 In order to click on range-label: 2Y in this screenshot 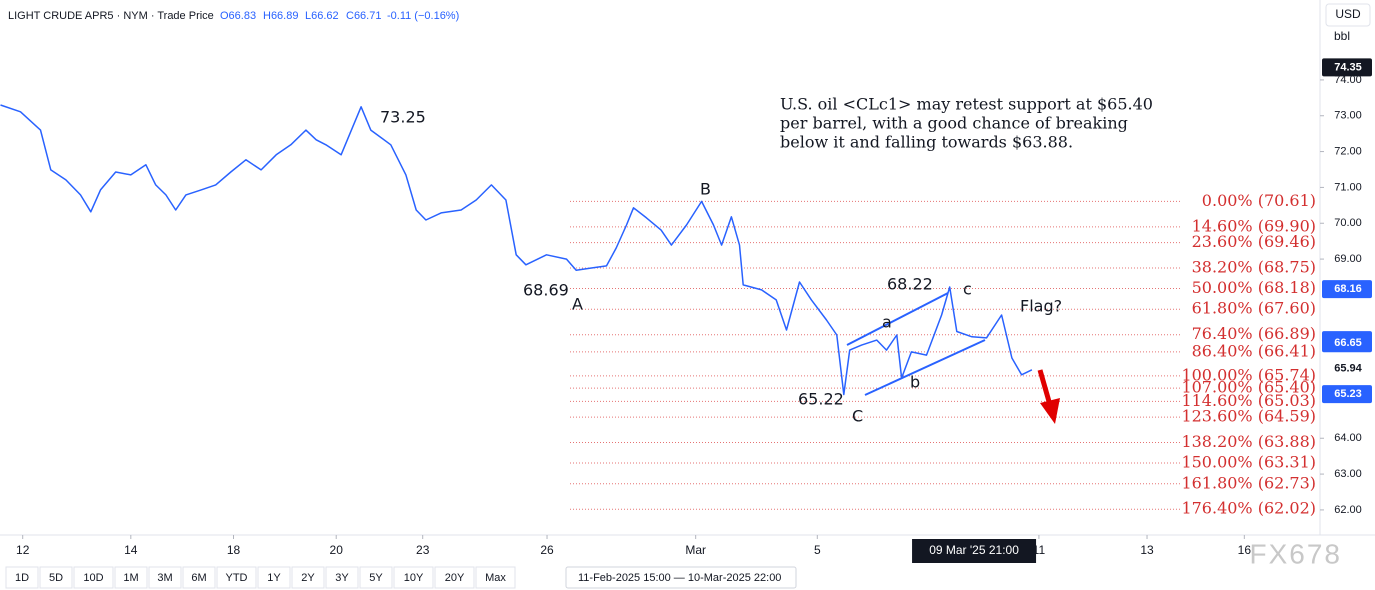, I will do `click(308, 578)`.